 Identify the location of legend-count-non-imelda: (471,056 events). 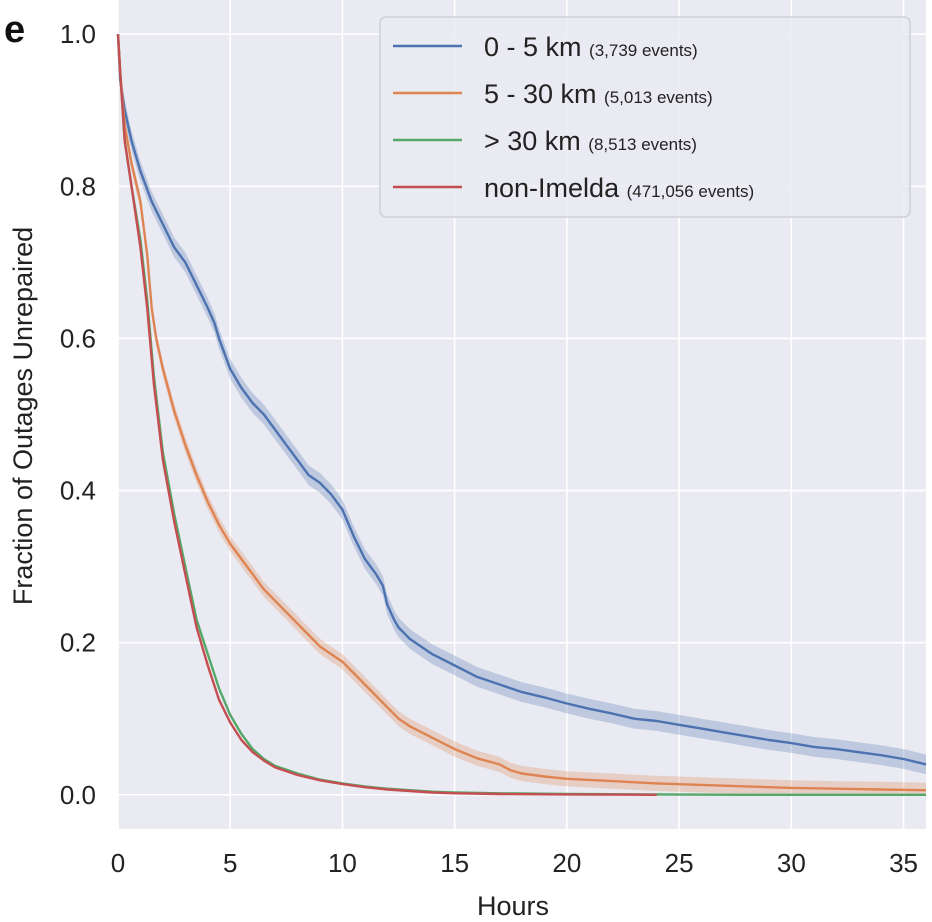
(691, 191).